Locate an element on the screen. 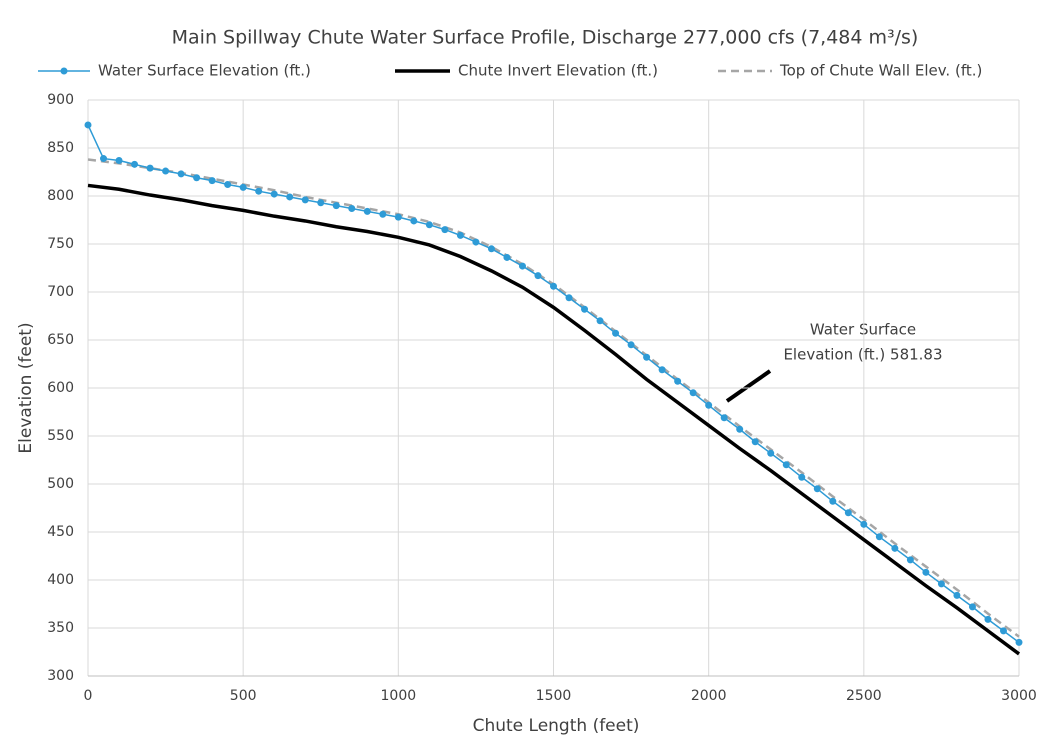  annotation: Elevation (ft.) 581.83 is located at coordinates (862, 355).